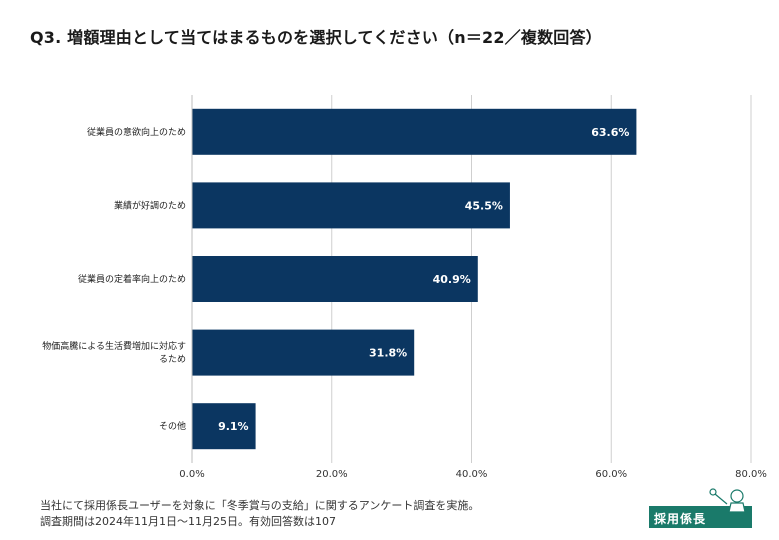  What do you see at coordinates (136, 132) in the screenshot?
I see `category-label: 従業員の意欲向上のため` at bounding box center [136, 132].